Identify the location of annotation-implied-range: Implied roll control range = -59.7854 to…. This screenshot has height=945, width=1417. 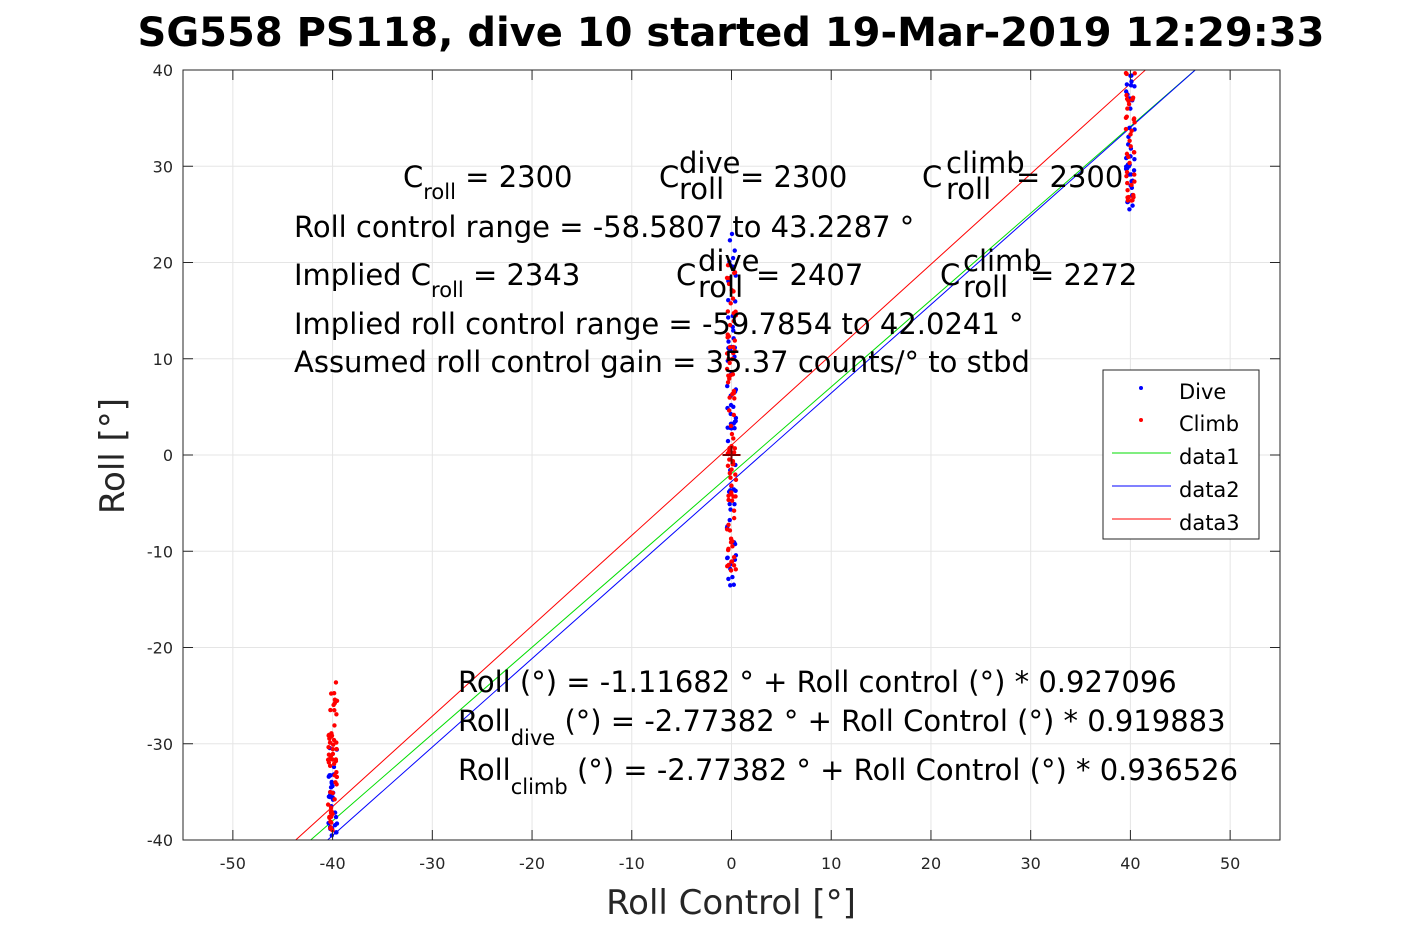
(659, 324).